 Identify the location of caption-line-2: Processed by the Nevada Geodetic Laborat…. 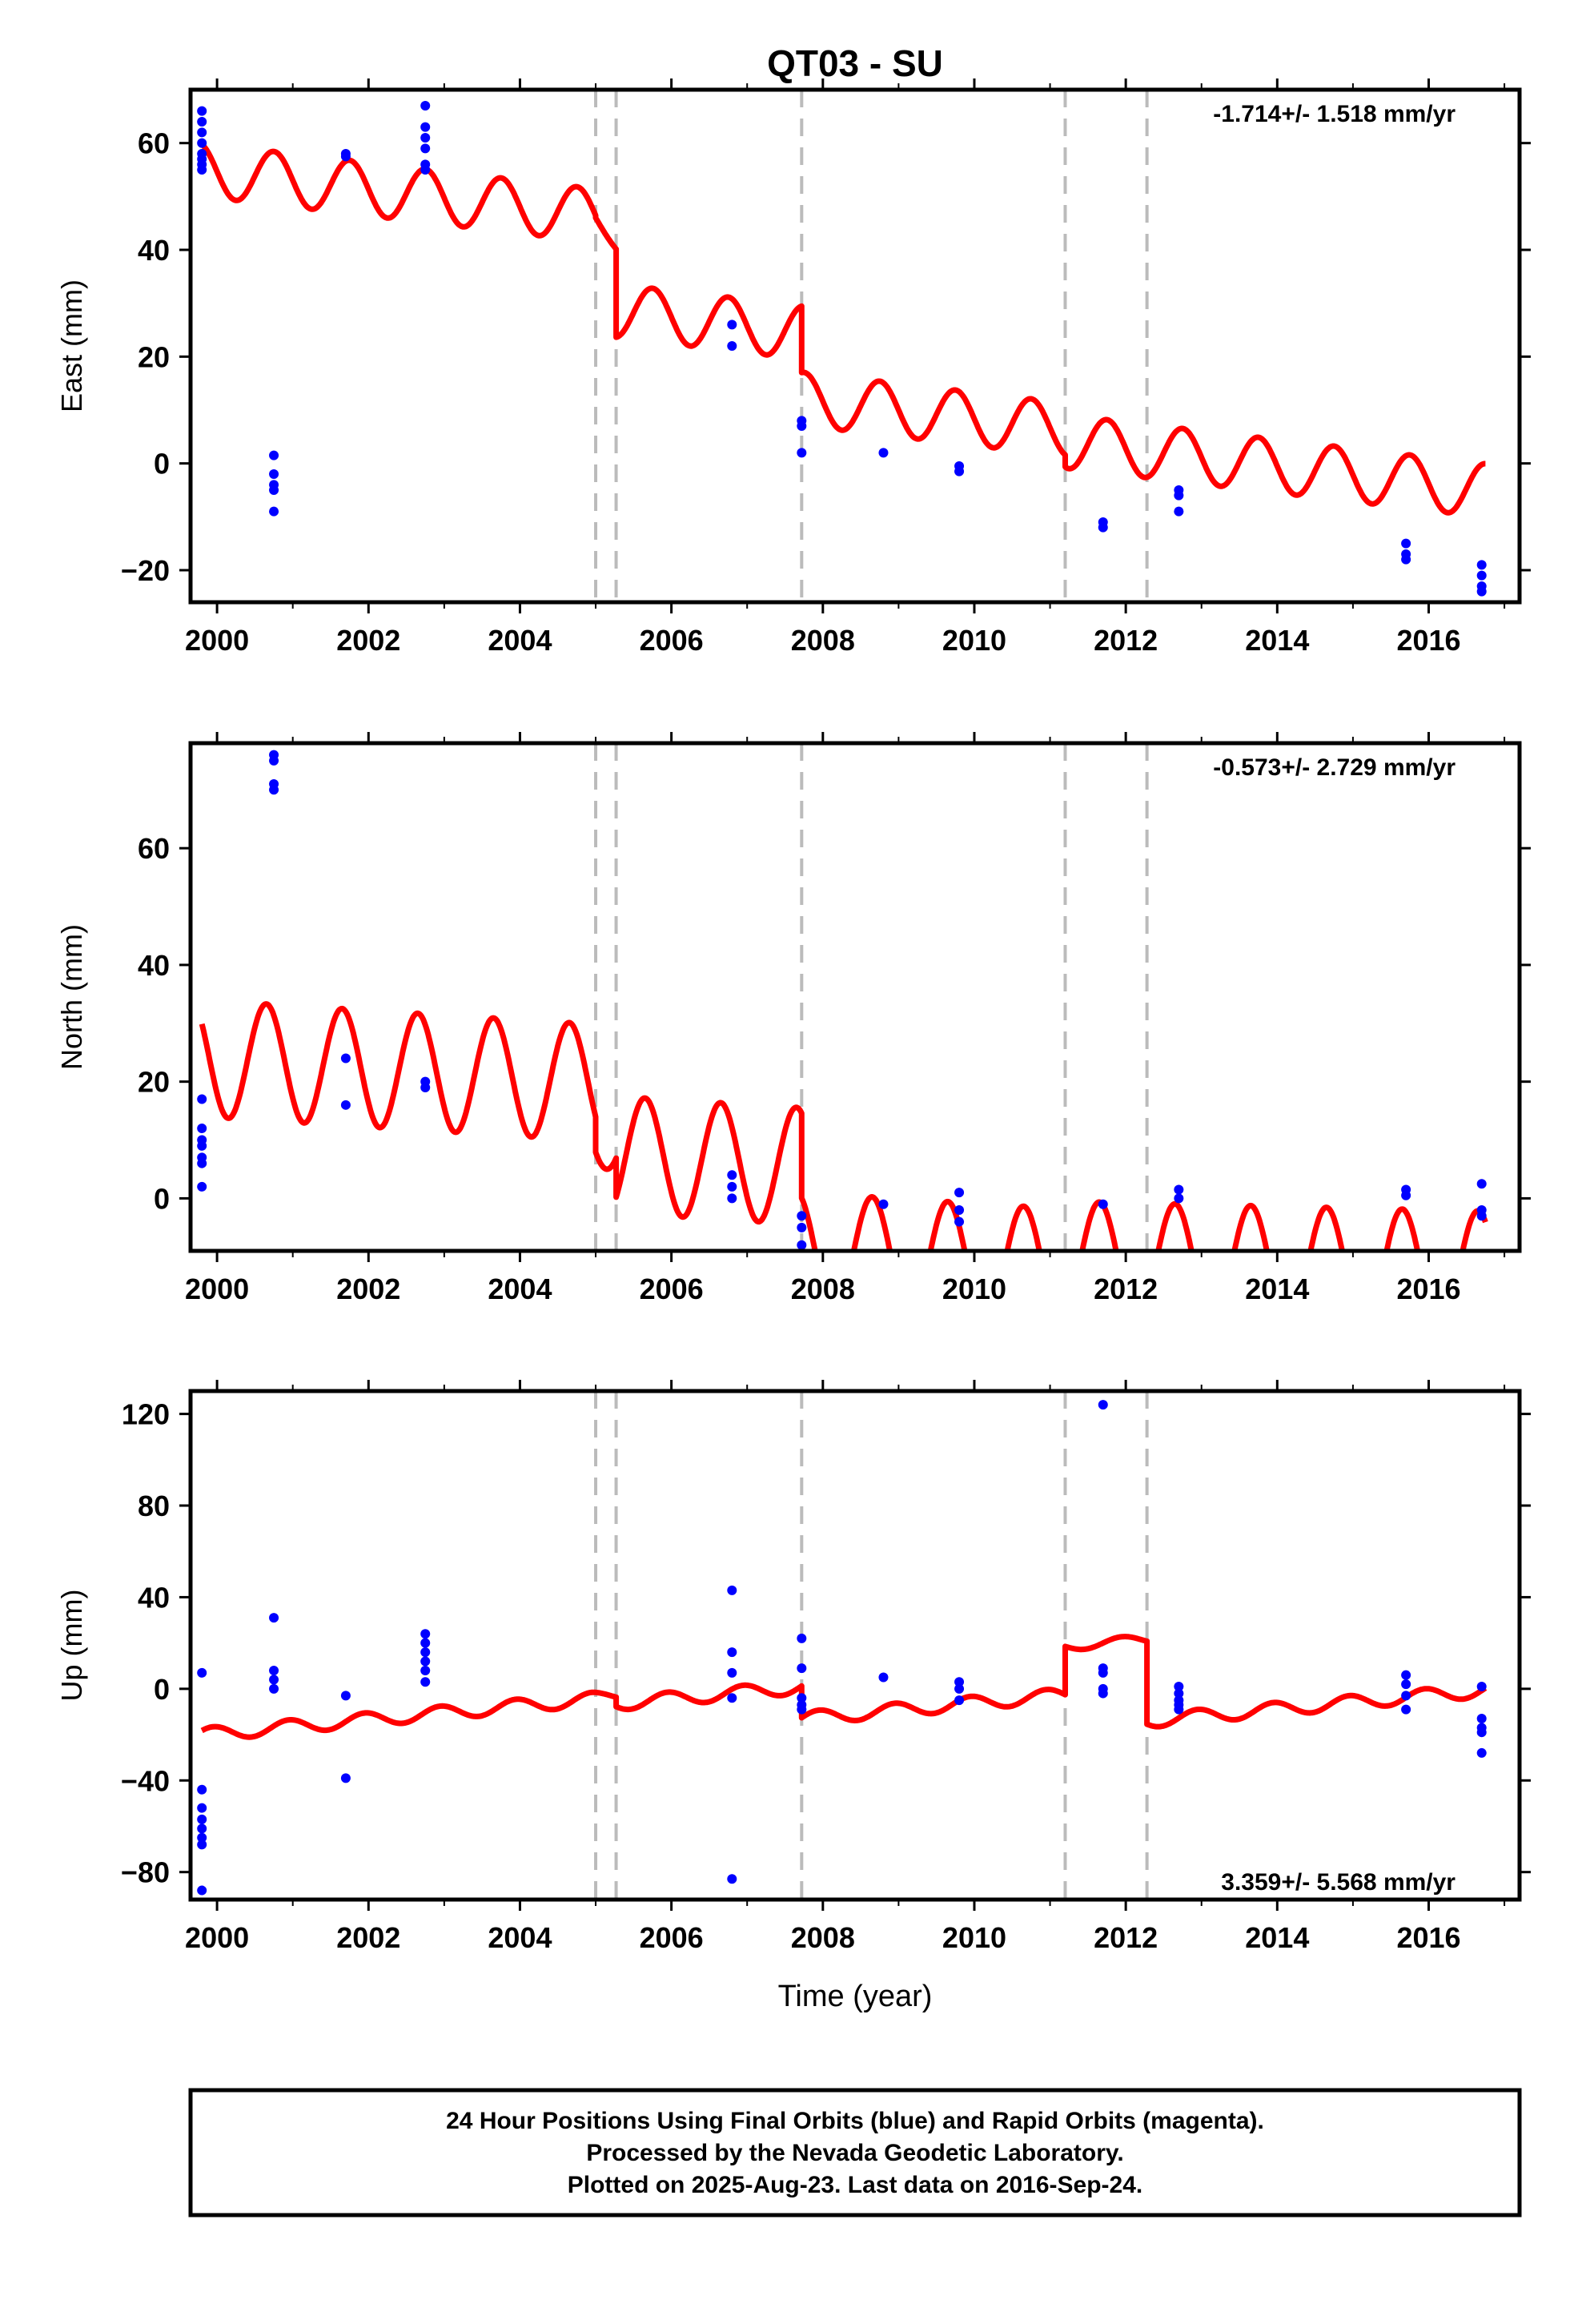
(854, 2153).